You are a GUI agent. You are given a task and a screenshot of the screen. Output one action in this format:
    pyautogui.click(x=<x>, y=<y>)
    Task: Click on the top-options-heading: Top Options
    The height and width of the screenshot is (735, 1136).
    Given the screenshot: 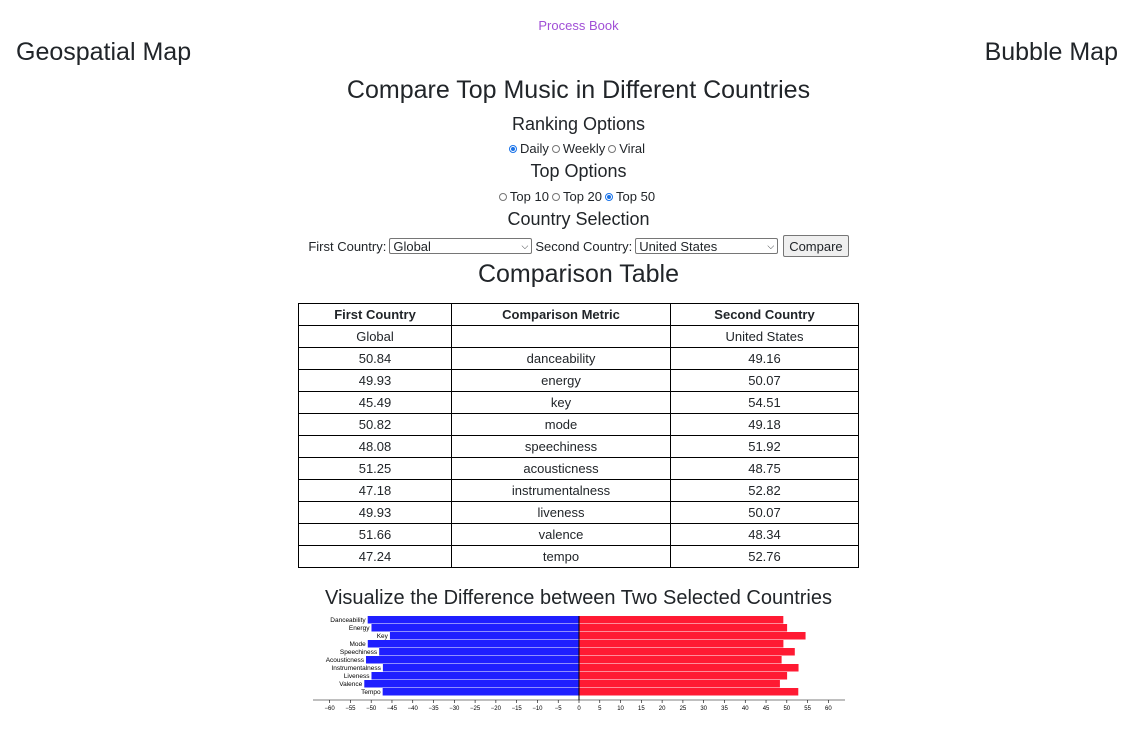 What is the action you would take?
    pyautogui.click(x=578, y=171)
    